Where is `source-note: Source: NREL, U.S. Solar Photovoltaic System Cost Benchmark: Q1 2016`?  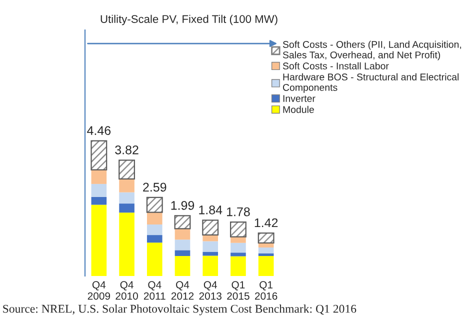
source-note: Source: NREL, U.S. Solar Photovoltaic System Cost Benchmark: Q1 2016 is located at coordinates (179, 310).